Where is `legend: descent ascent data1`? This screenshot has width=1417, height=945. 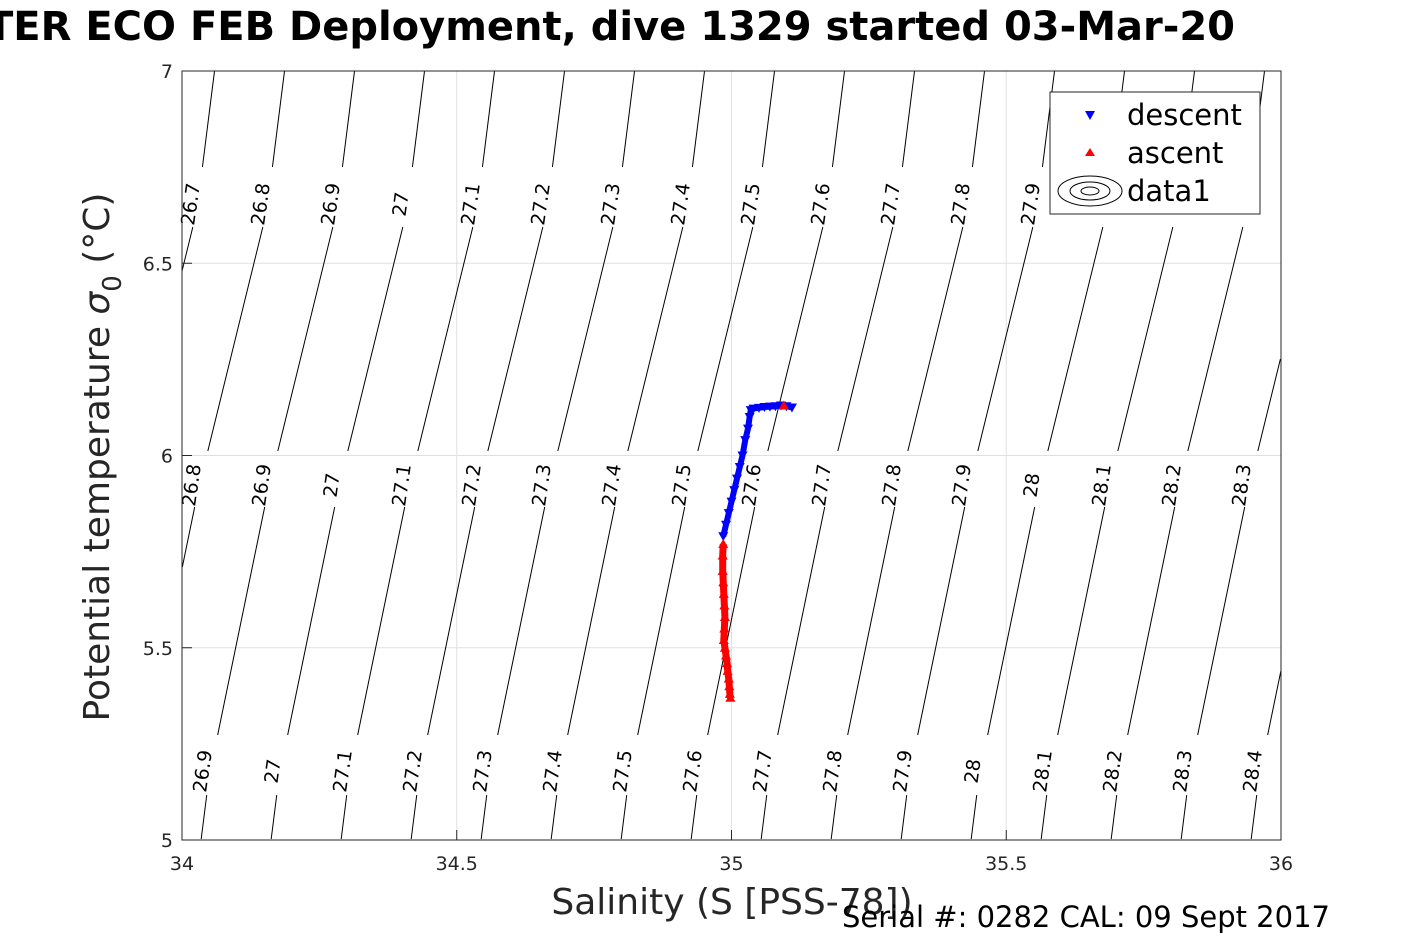 legend: descent ascent data1 is located at coordinates (1155, 153).